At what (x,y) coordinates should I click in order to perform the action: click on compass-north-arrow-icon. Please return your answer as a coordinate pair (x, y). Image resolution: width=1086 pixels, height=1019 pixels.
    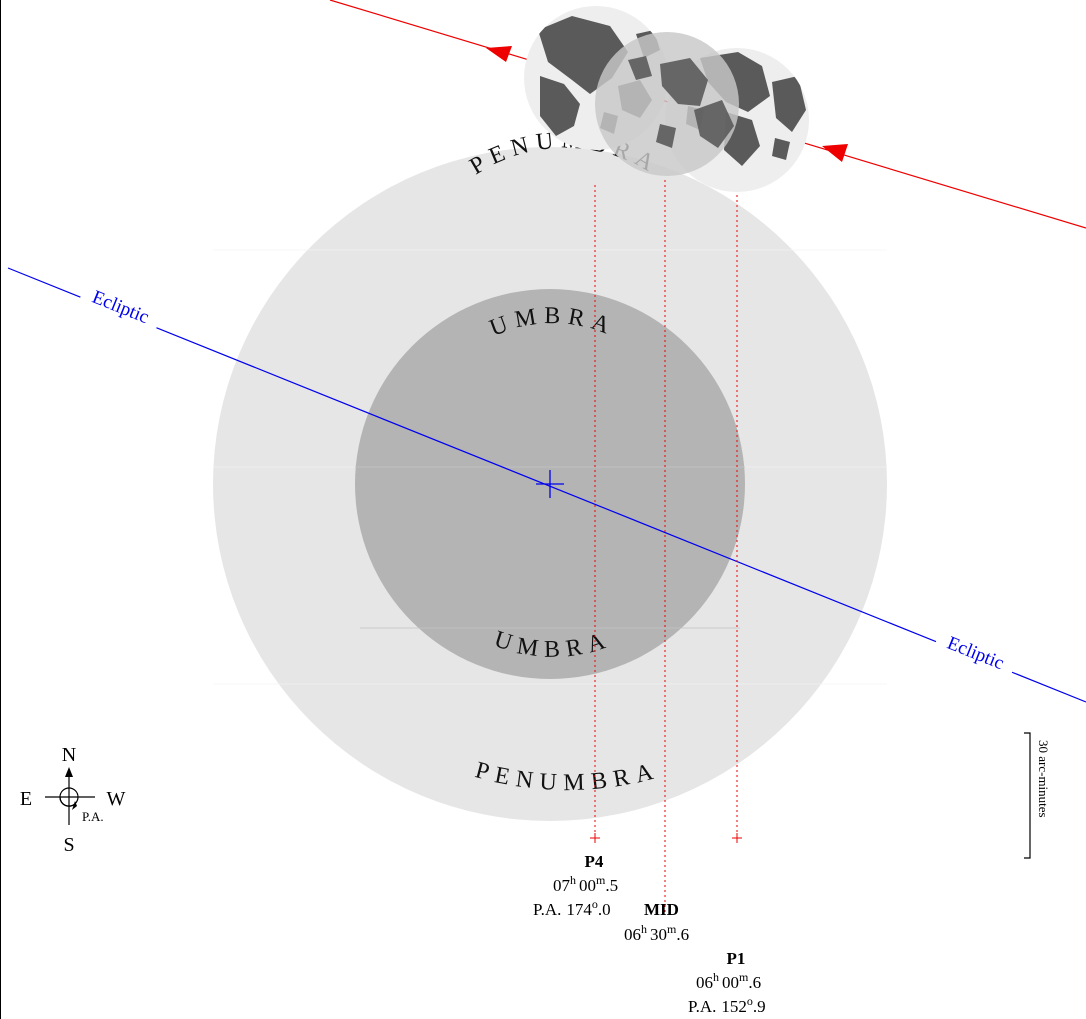
    Looking at the image, I should click on (69, 772).